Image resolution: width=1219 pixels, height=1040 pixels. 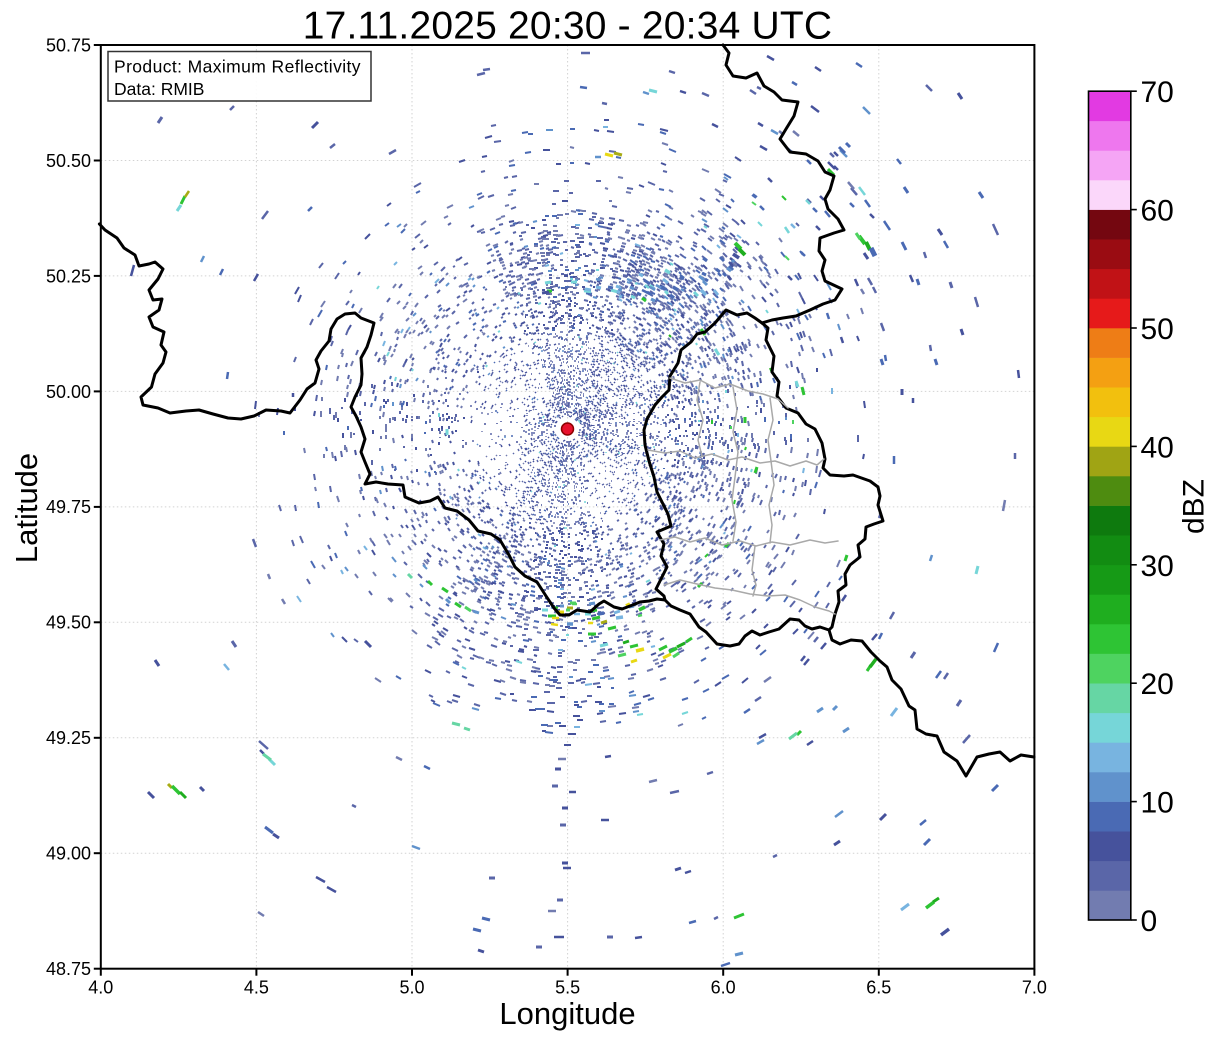 What do you see at coordinates (68, 738) in the screenshot?
I see `svg-text: 49.25` at bounding box center [68, 738].